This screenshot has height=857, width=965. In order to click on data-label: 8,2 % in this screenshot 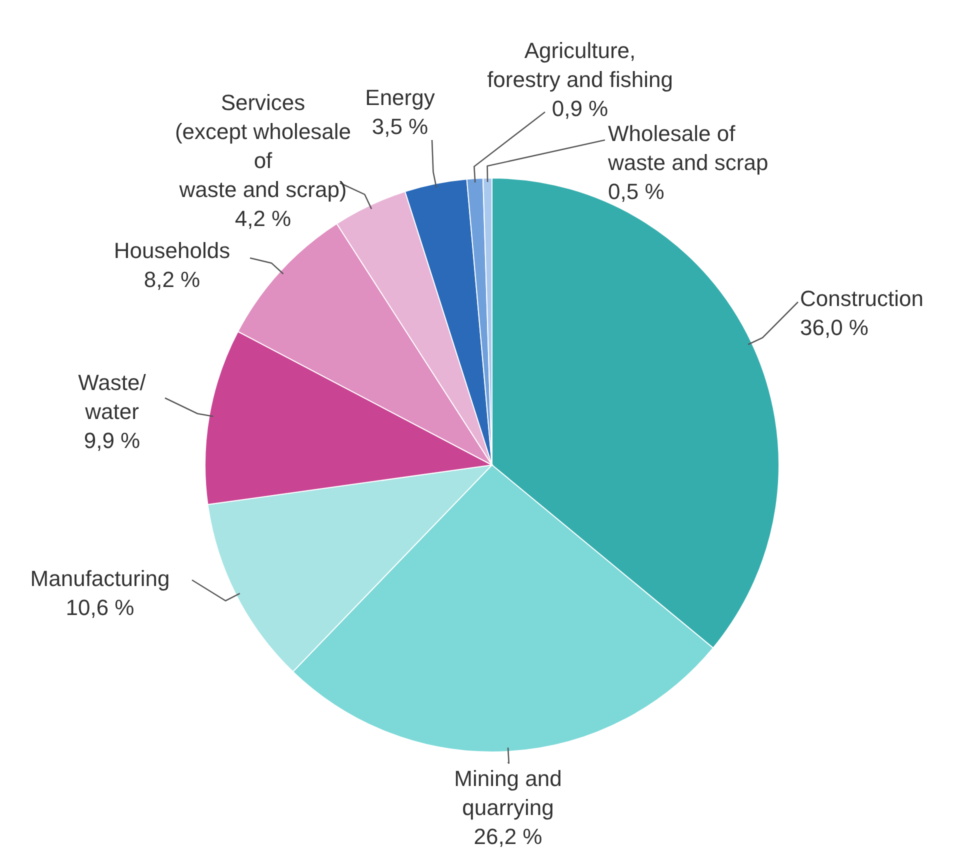, I will do `click(172, 279)`.